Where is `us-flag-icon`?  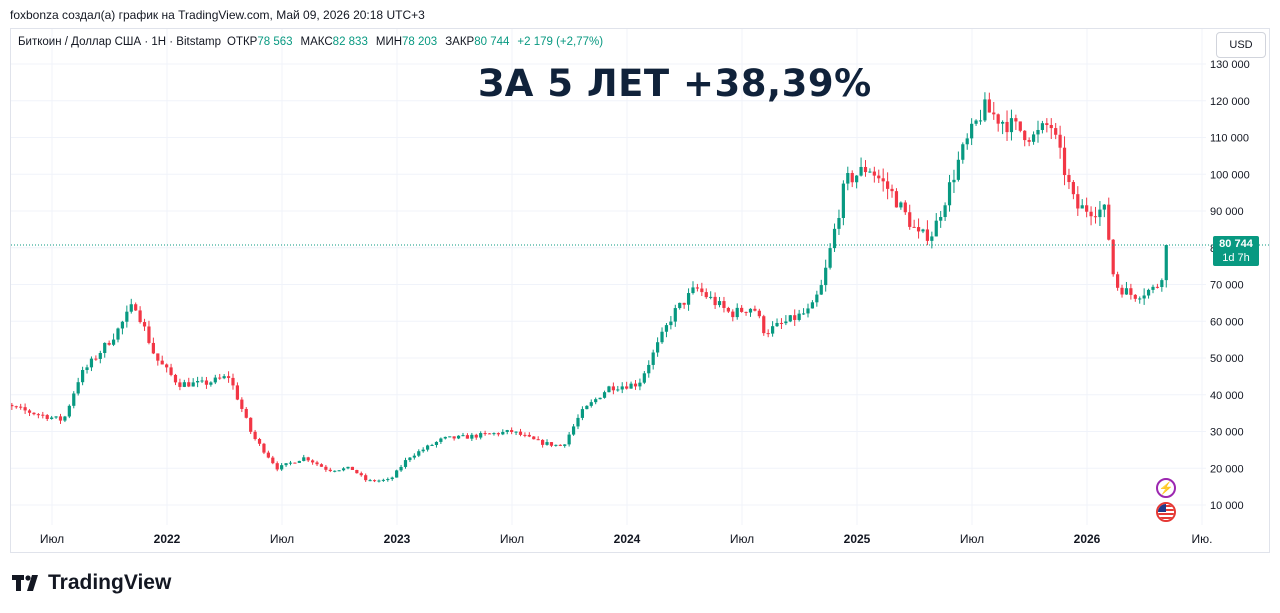
us-flag-icon is located at coordinates (1166, 512).